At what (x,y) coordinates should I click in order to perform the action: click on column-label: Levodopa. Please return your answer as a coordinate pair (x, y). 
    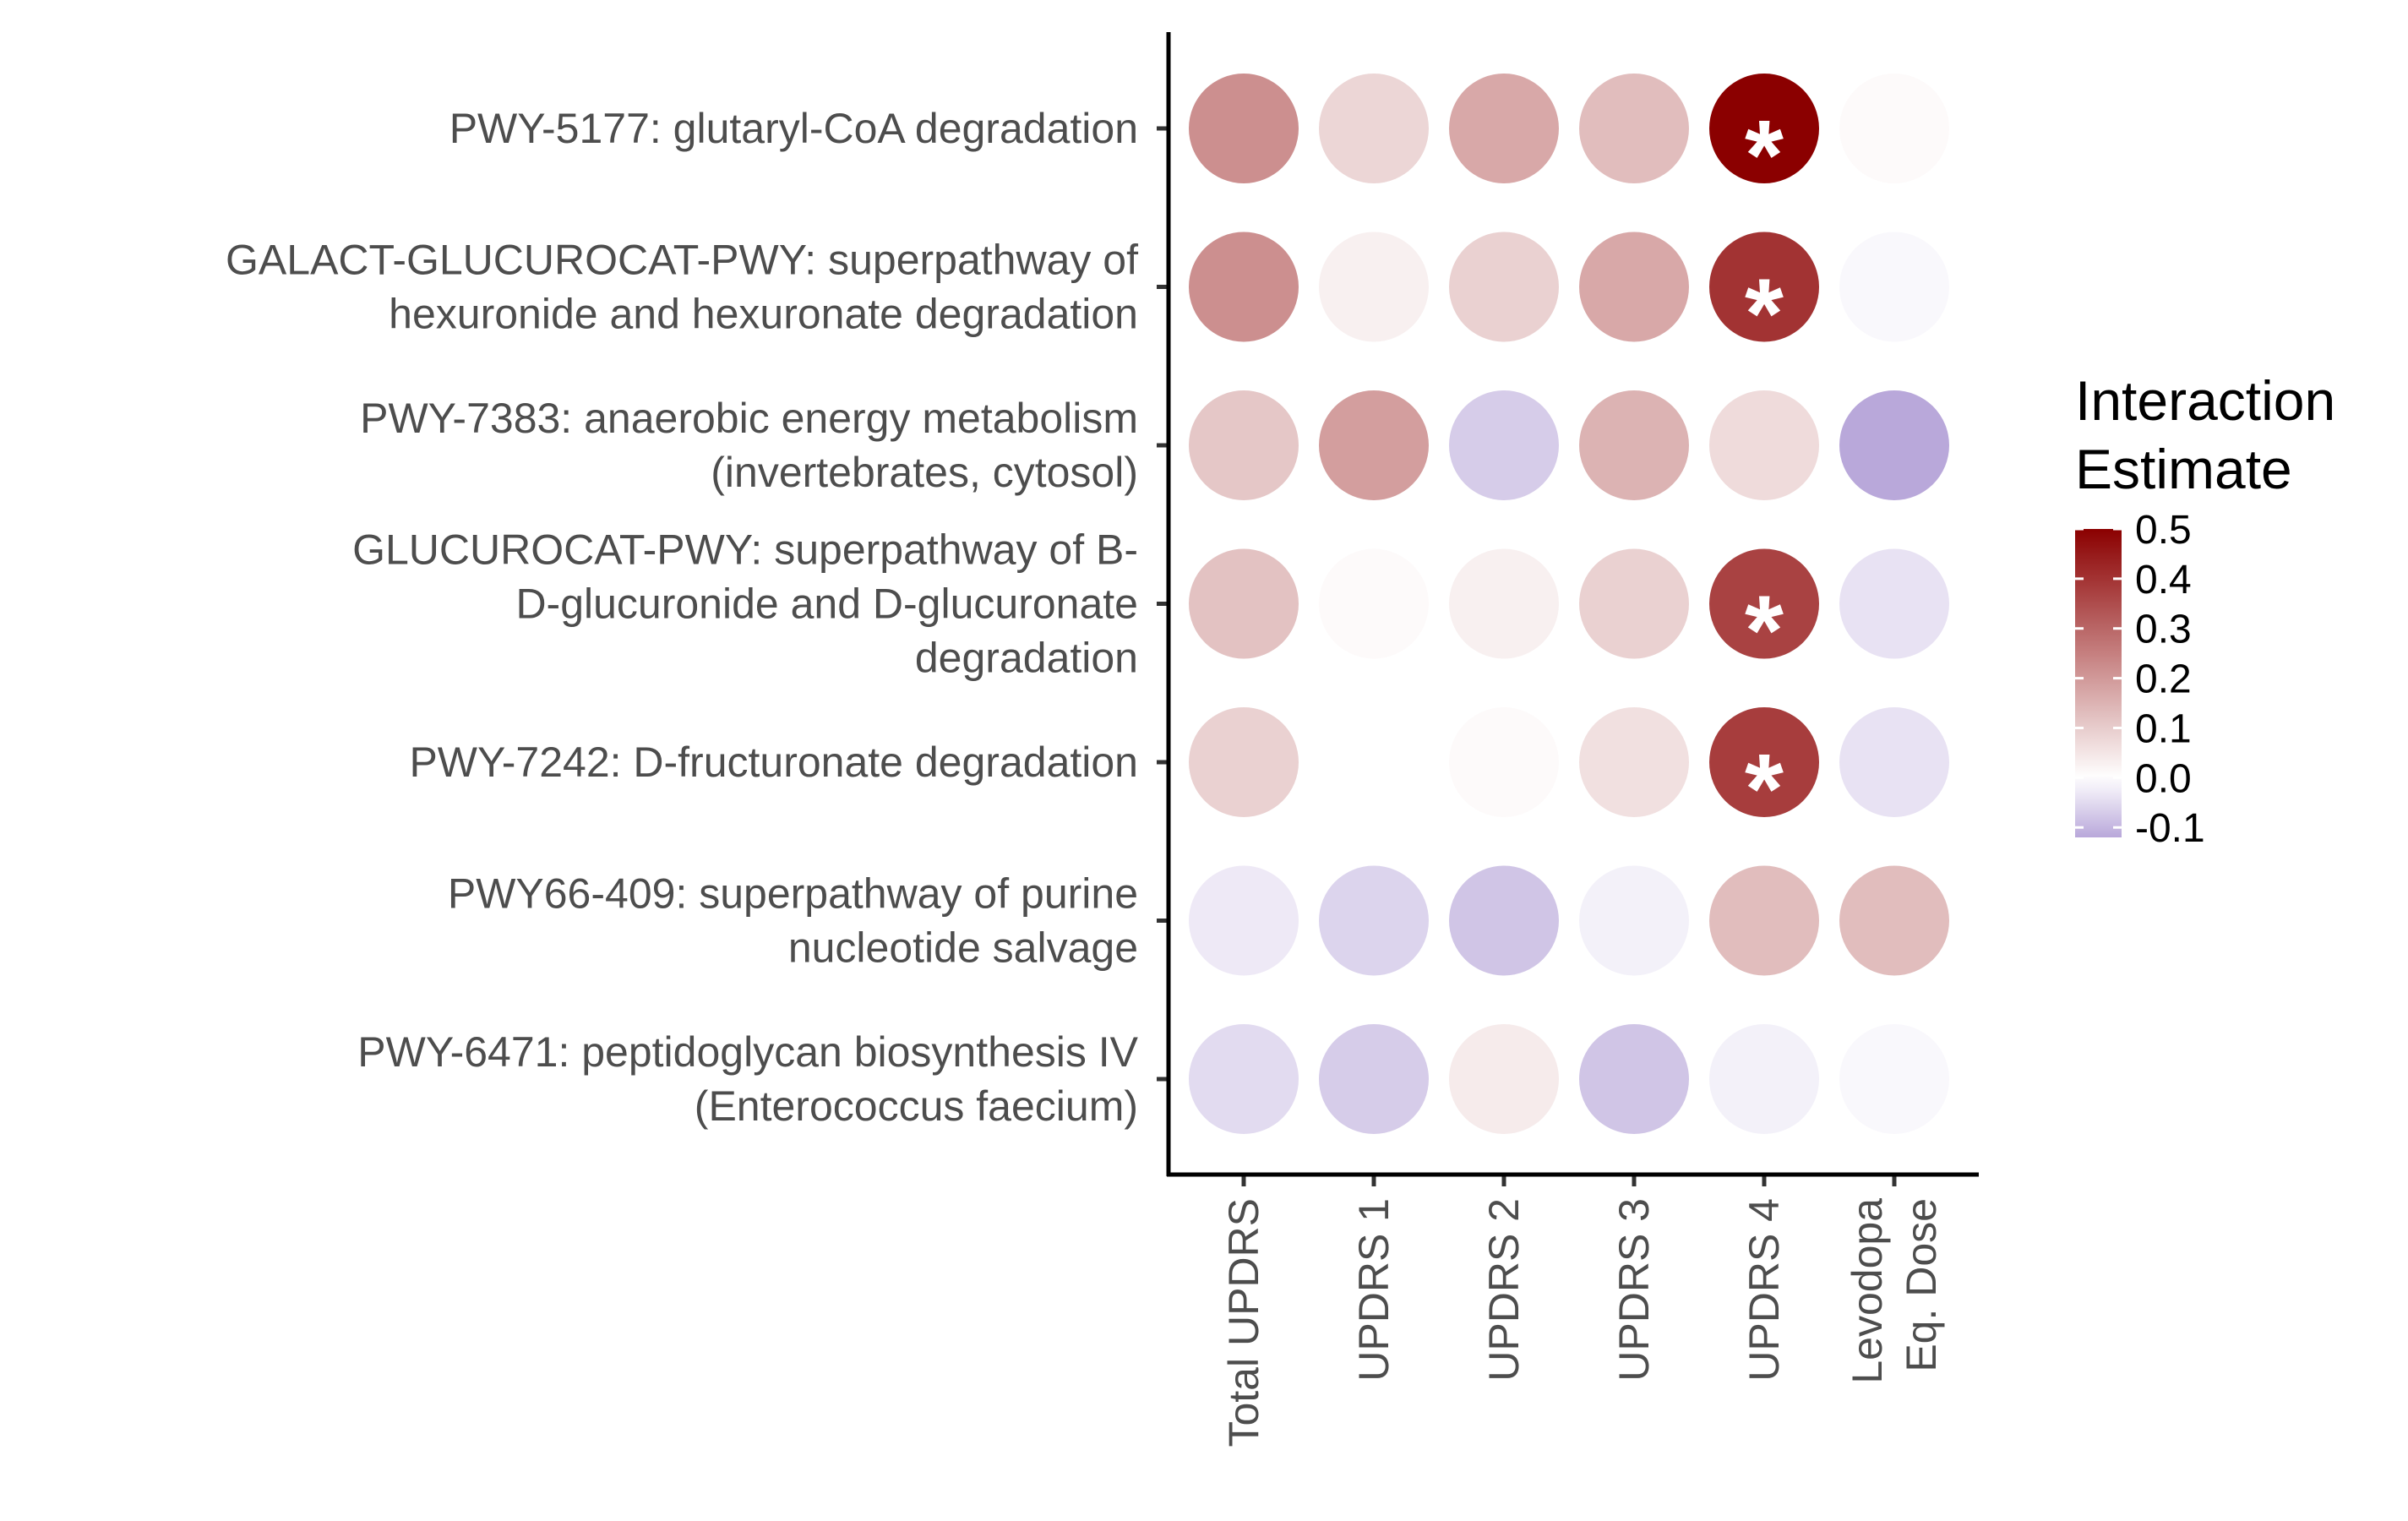
    Looking at the image, I should click on (1867, 1291).